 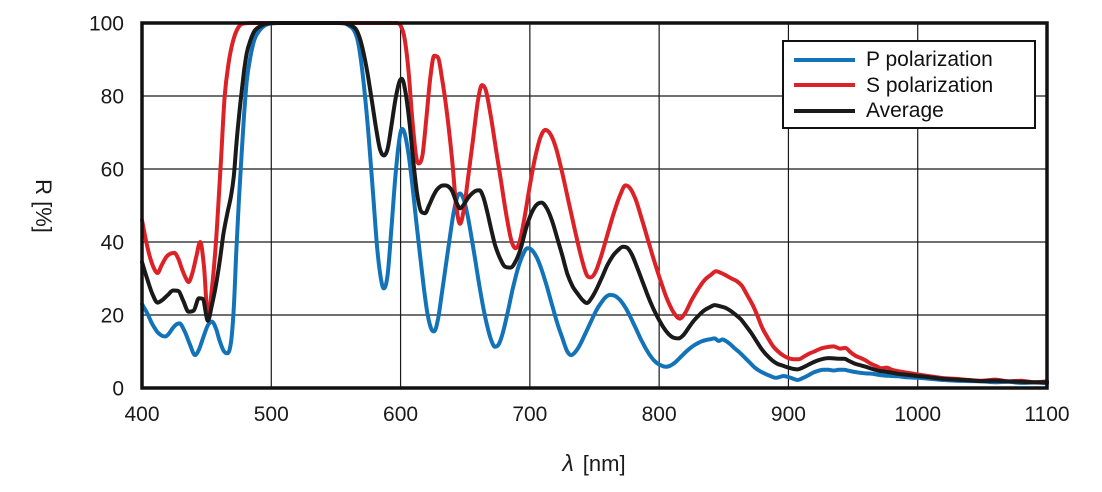 What do you see at coordinates (592, 463) in the screenshot?
I see `x-axis-label: λ [nm]` at bounding box center [592, 463].